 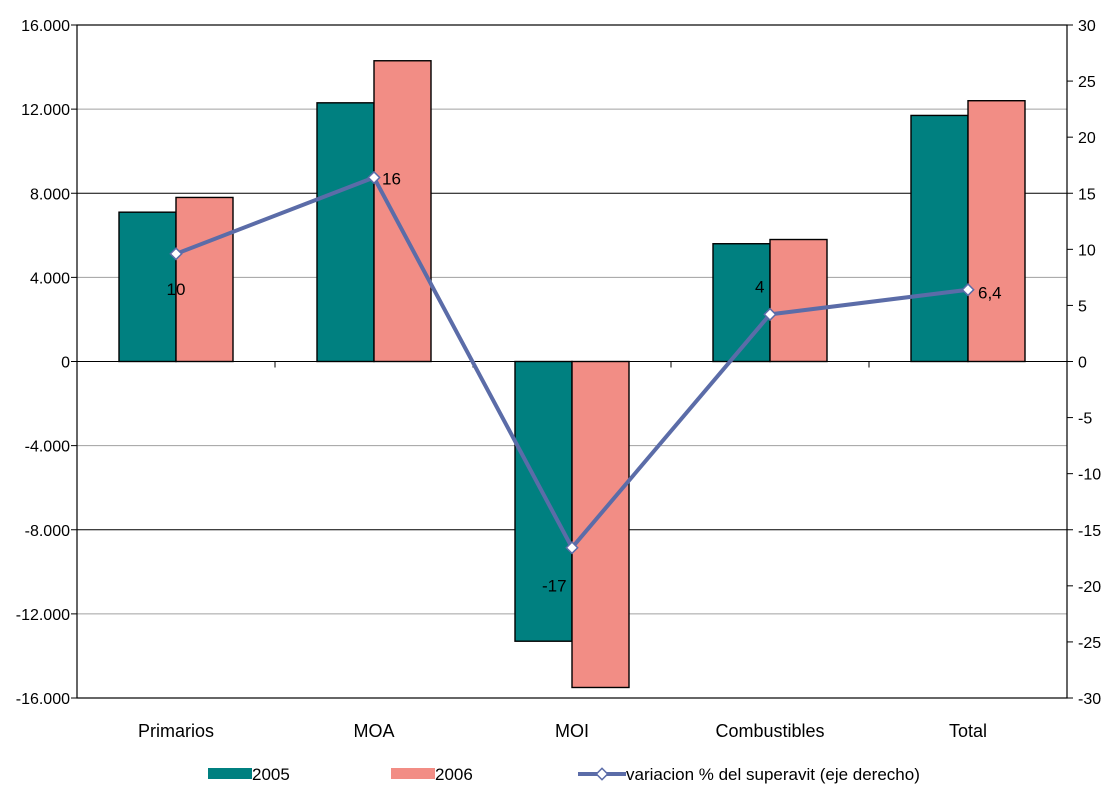 What do you see at coordinates (204, 279) in the screenshot?
I see `bar-2006-Primarios` at bounding box center [204, 279].